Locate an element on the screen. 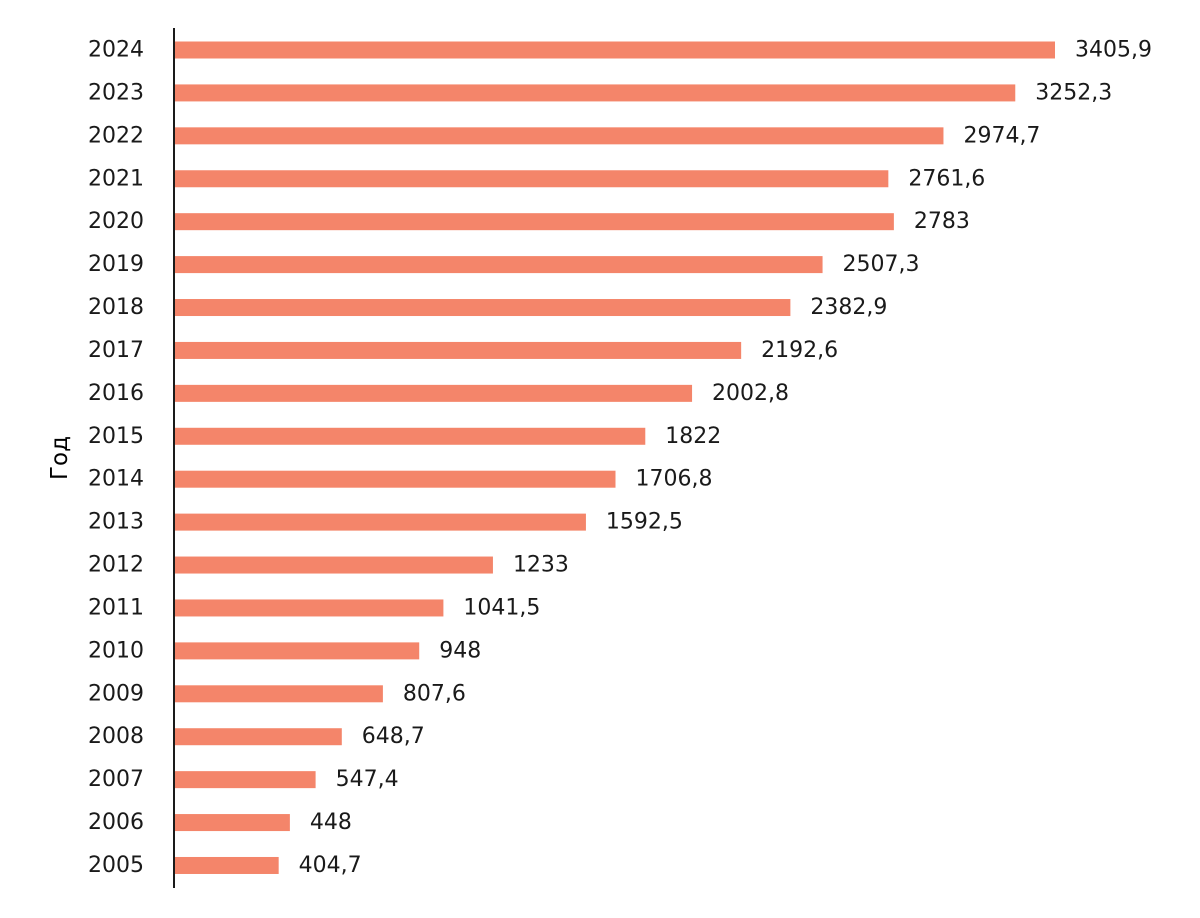  bar-2010 is located at coordinates (297, 651).